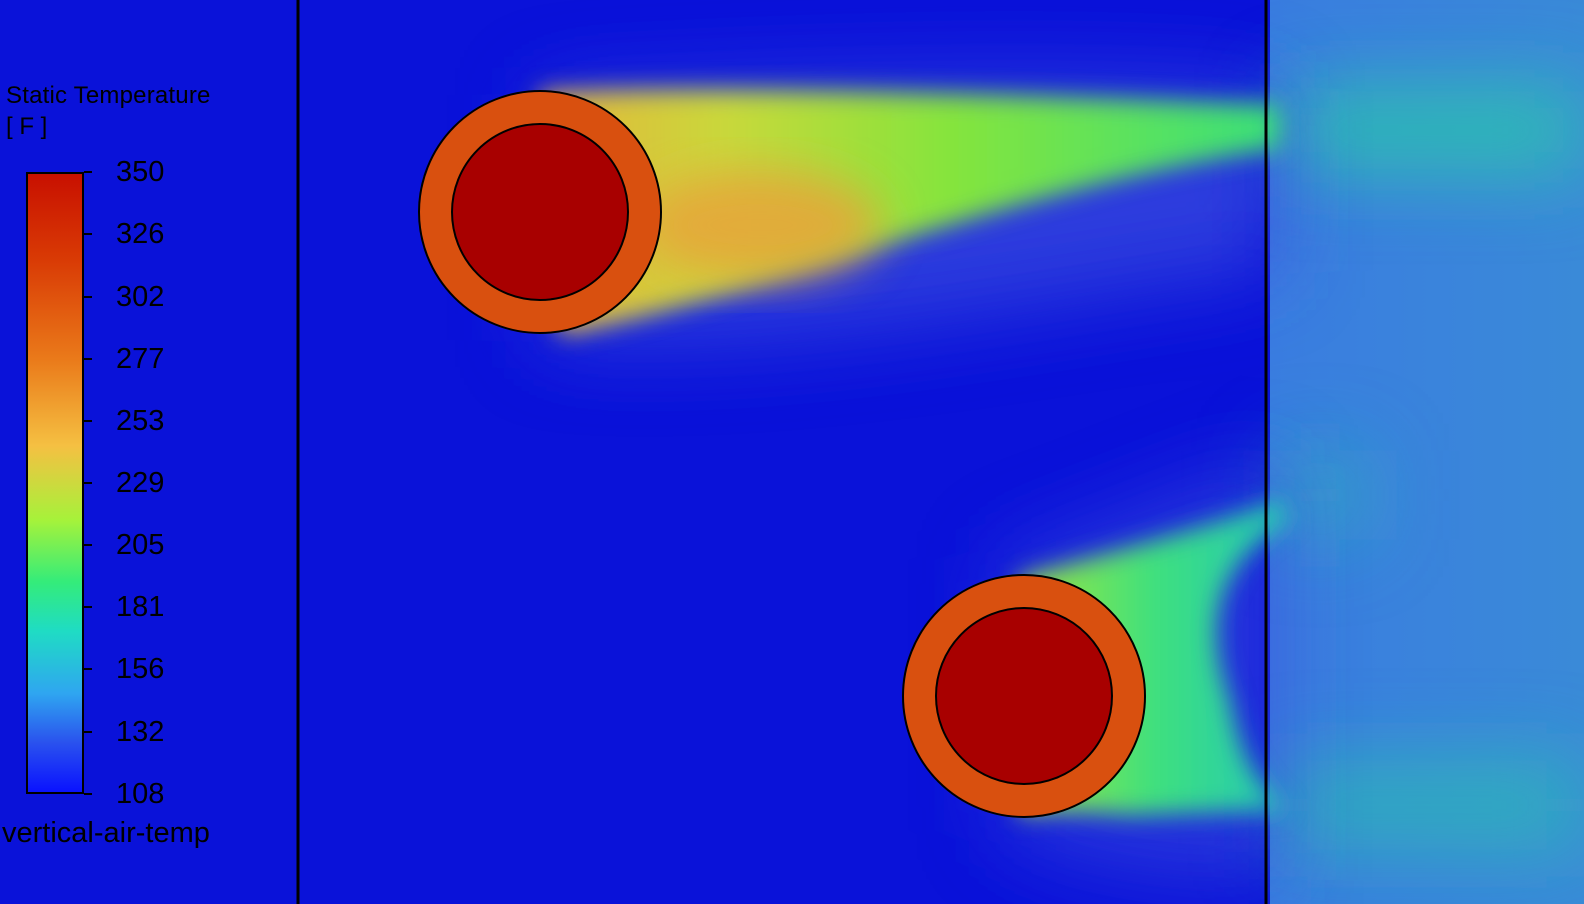 The width and height of the screenshot is (1584, 904). I want to click on upper-pipe, so click(540, 212).